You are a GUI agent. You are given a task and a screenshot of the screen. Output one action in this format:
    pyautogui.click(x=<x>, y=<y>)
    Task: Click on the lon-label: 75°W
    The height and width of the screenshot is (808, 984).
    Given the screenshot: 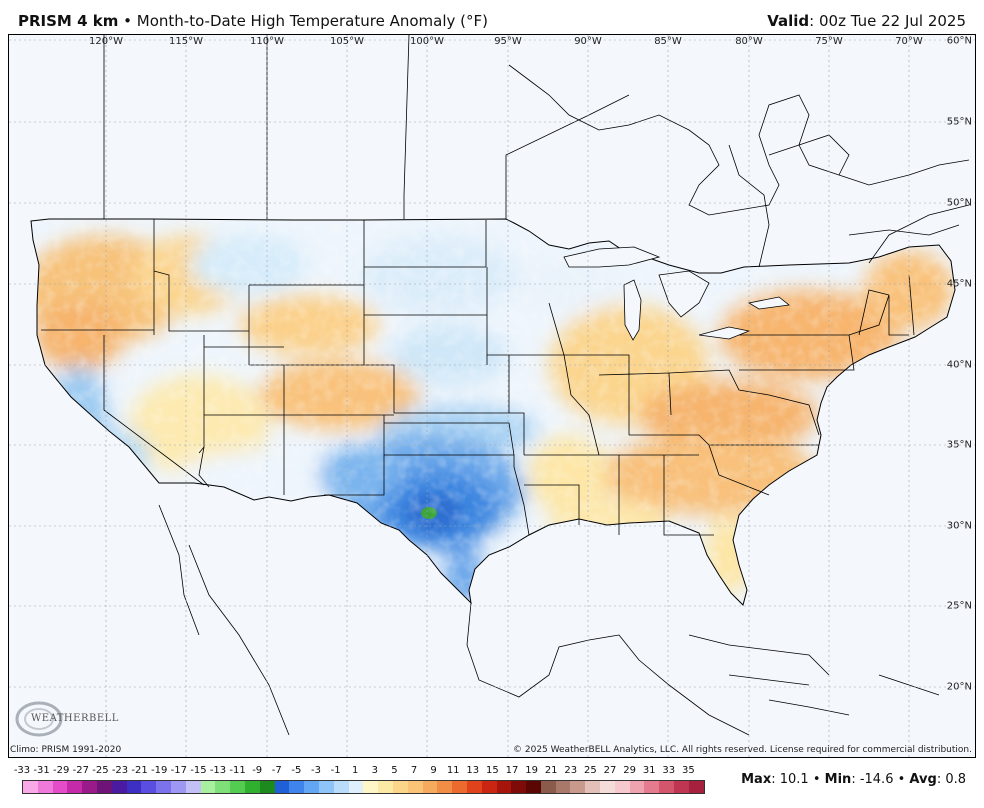 What is the action you would take?
    pyautogui.click(x=829, y=41)
    